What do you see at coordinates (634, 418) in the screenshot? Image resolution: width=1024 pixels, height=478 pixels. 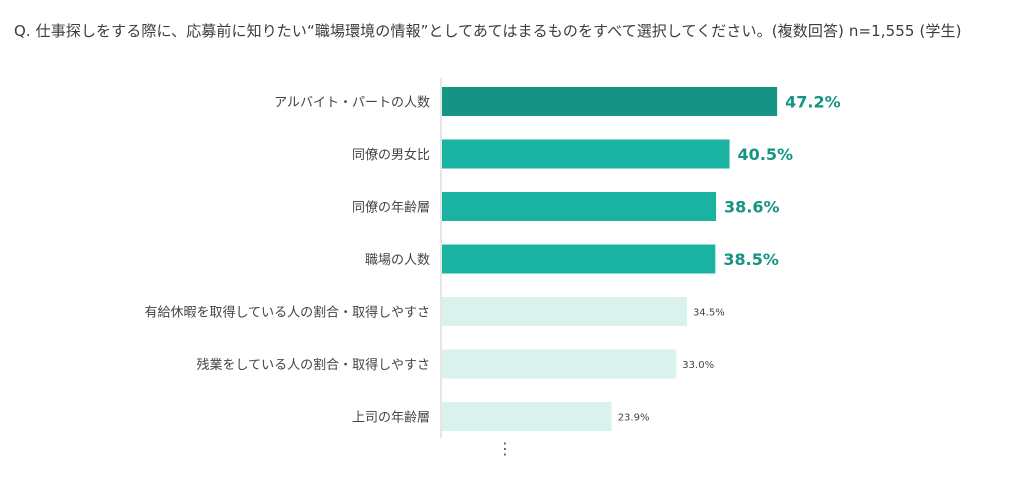 I see `value-label-7: 23.9%` at bounding box center [634, 418].